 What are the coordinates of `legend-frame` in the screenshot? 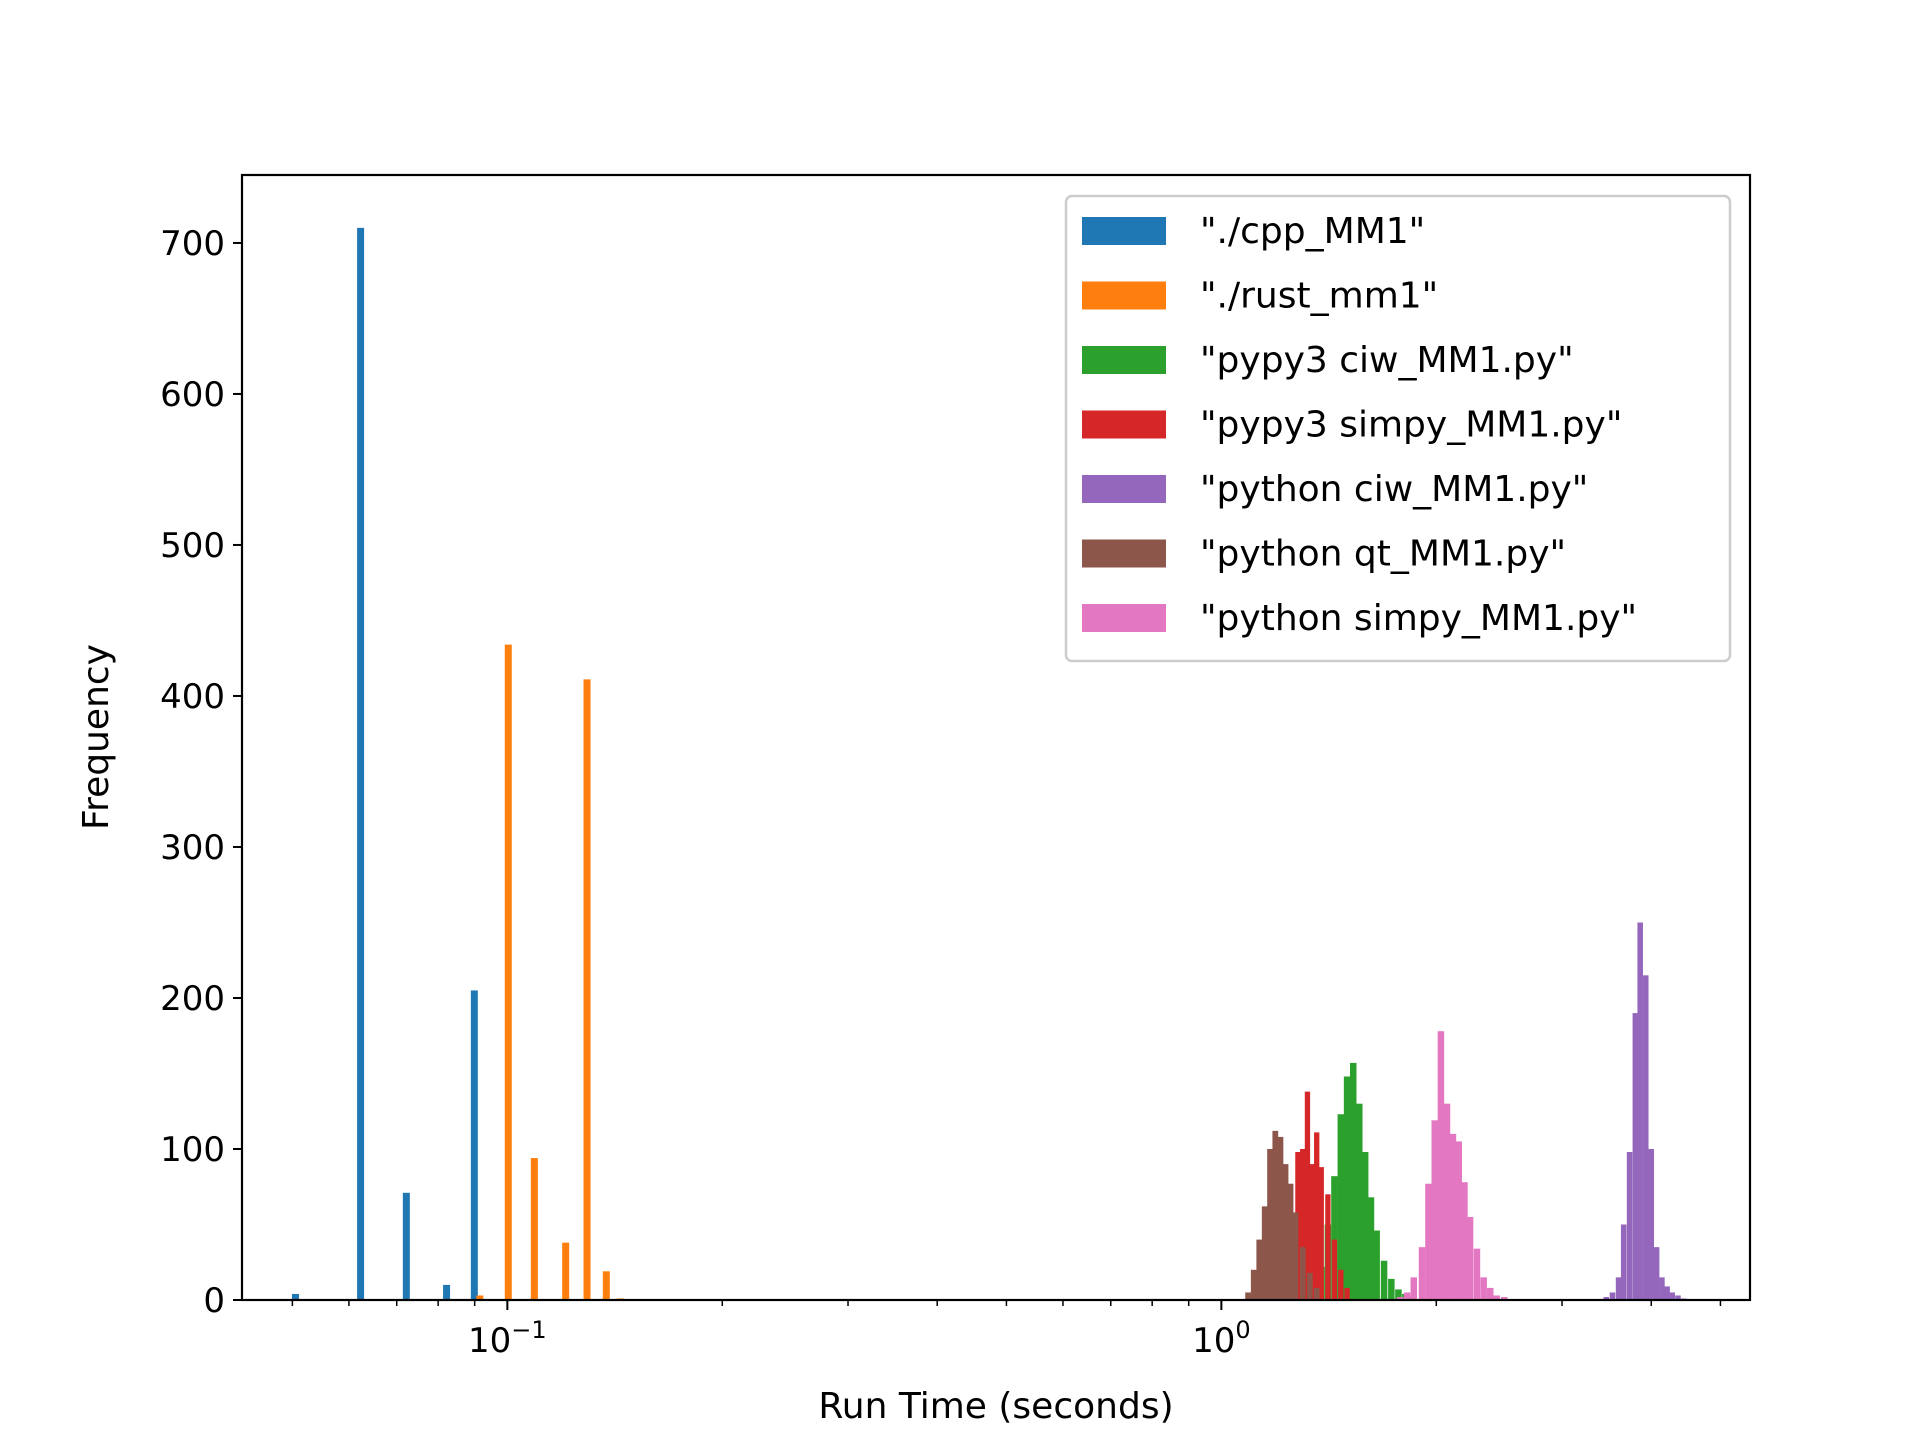 It's located at (1398, 428).